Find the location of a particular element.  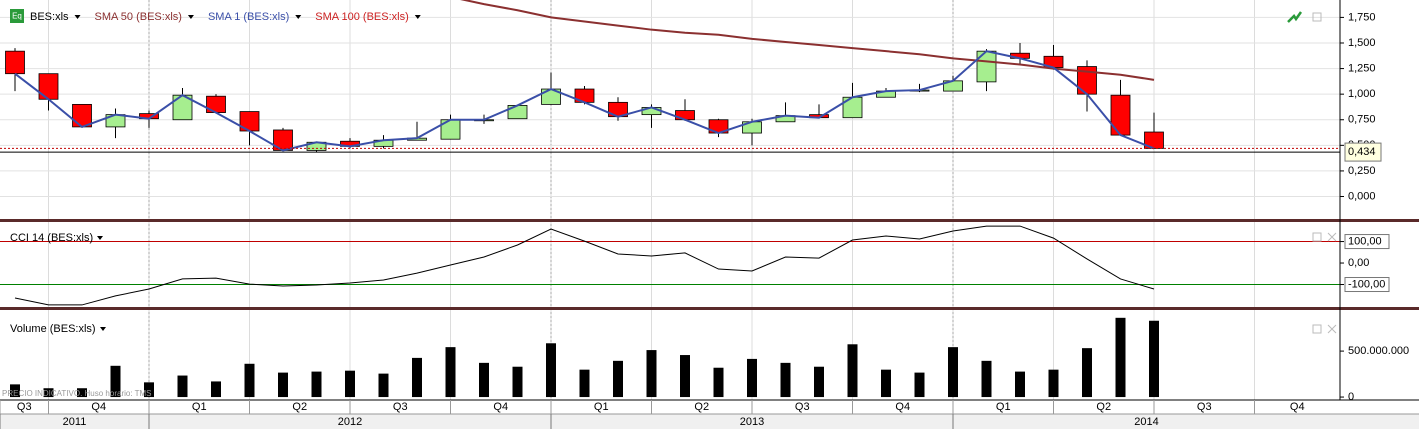

symbol-icon-text: Eq is located at coordinates (17, 16).